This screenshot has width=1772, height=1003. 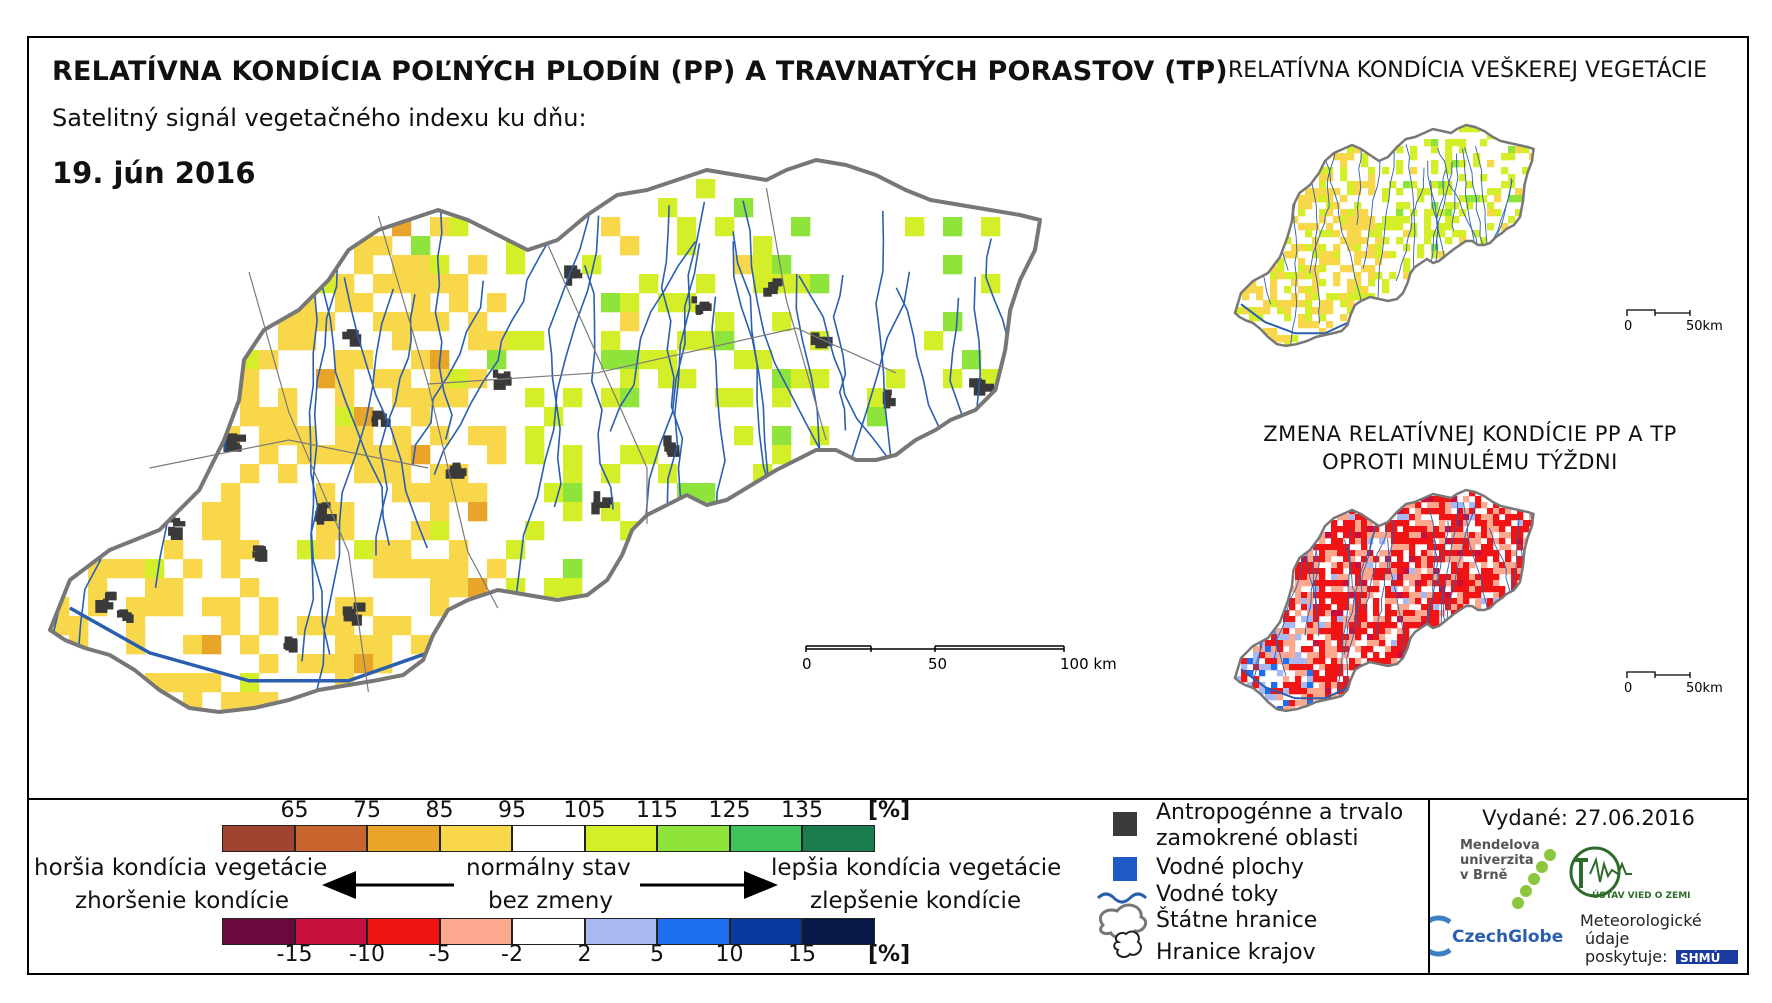 I want to click on anthropogenic-label-line2: zamokrené oblasti, so click(x=1257, y=838).